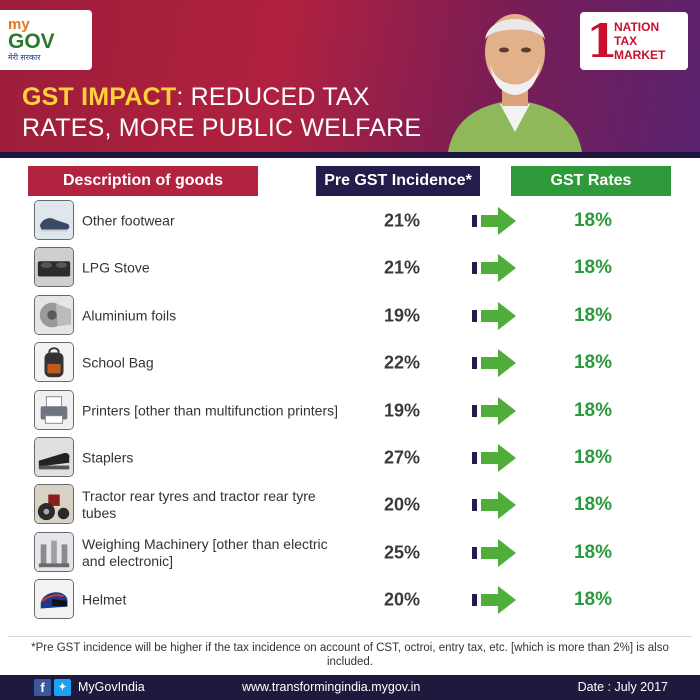 Image resolution: width=700 pixels, height=700 pixels. What do you see at coordinates (54, 362) in the screenshot?
I see `school-bag-icon` at bounding box center [54, 362].